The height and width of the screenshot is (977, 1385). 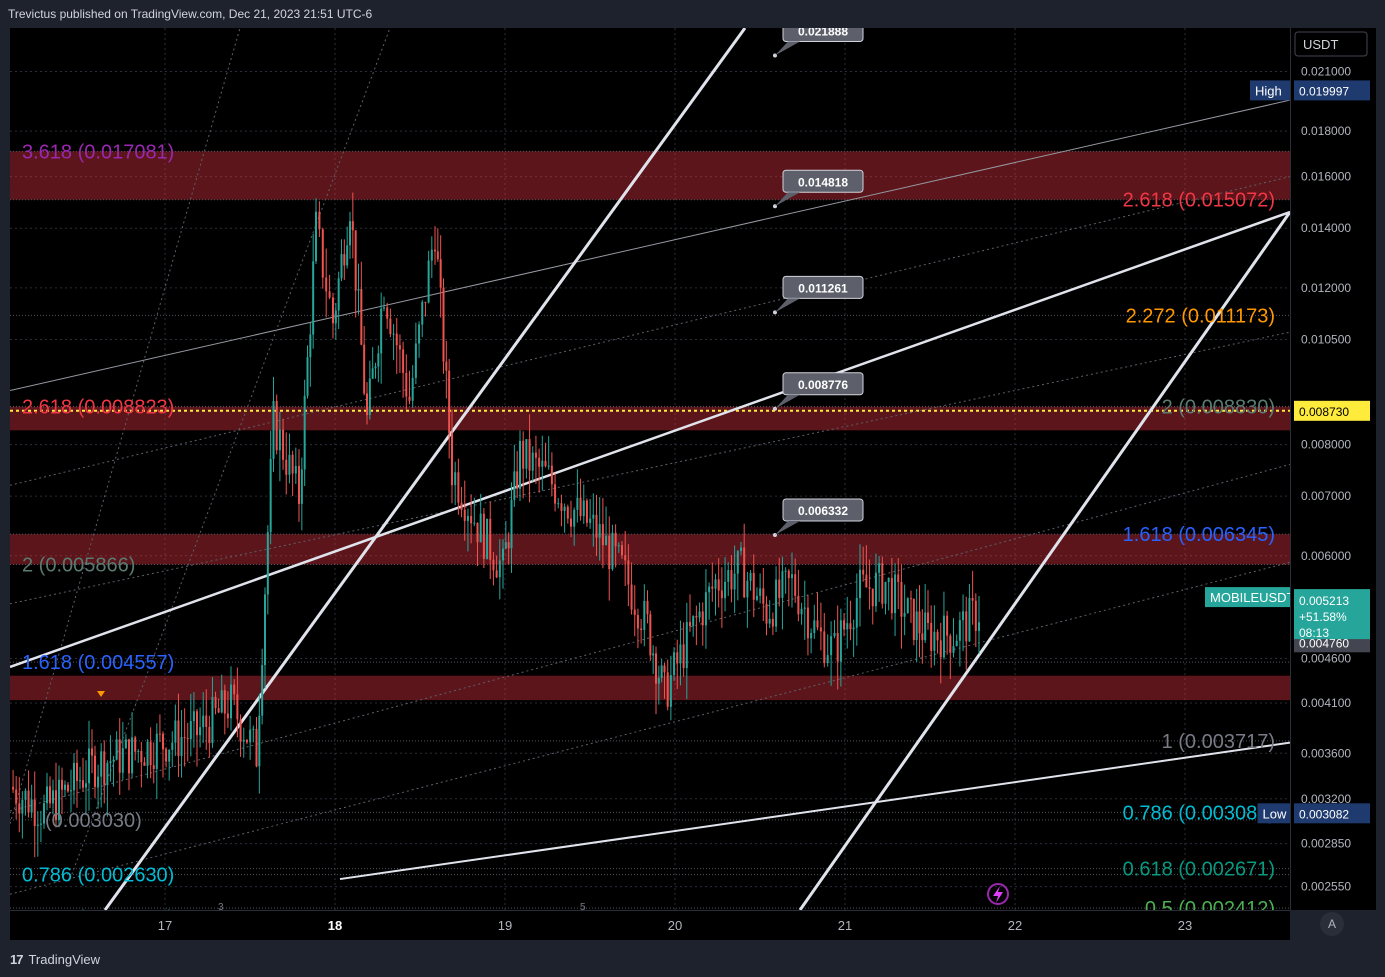 What do you see at coordinates (1326, 496) in the screenshot?
I see `price-tick: 0.007000` at bounding box center [1326, 496].